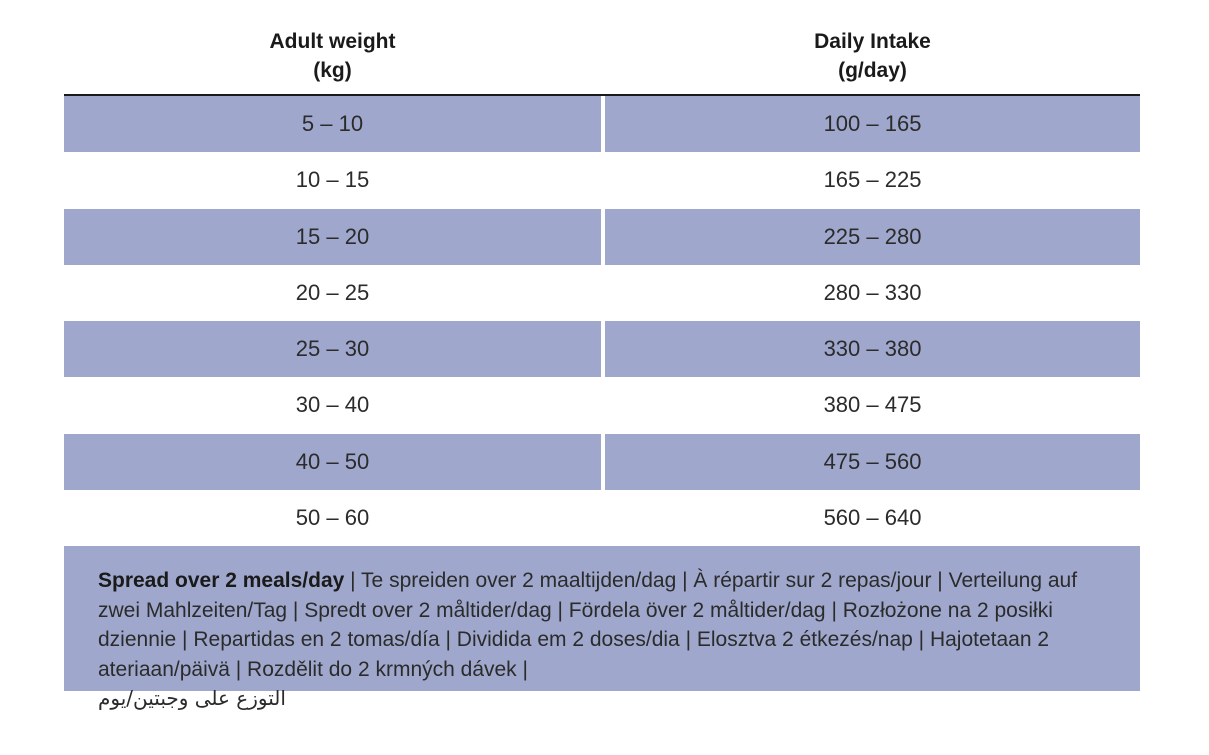 The width and height of the screenshot is (1209, 755). What do you see at coordinates (602, 349) in the screenshot?
I see `table-row: 25 – 30 330 – 380` at bounding box center [602, 349].